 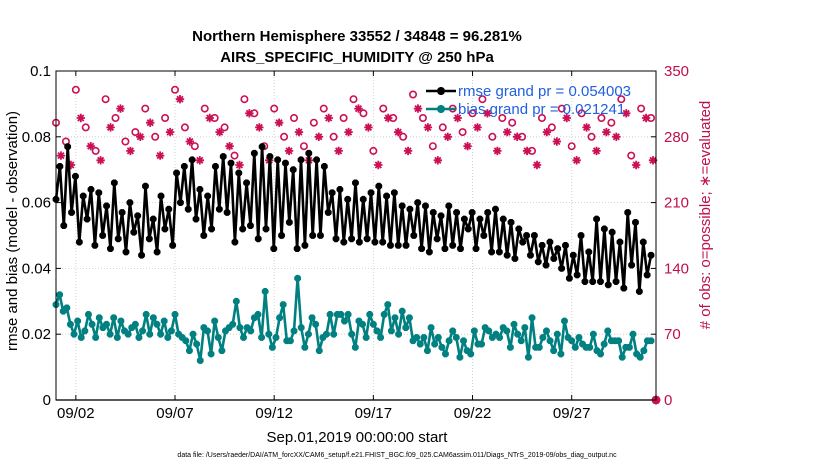 What do you see at coordinates (541, 109) in the screenshot?
I see `legend-bias-label: bias grand pr = 0.021241` at bounding box center [541, 109].